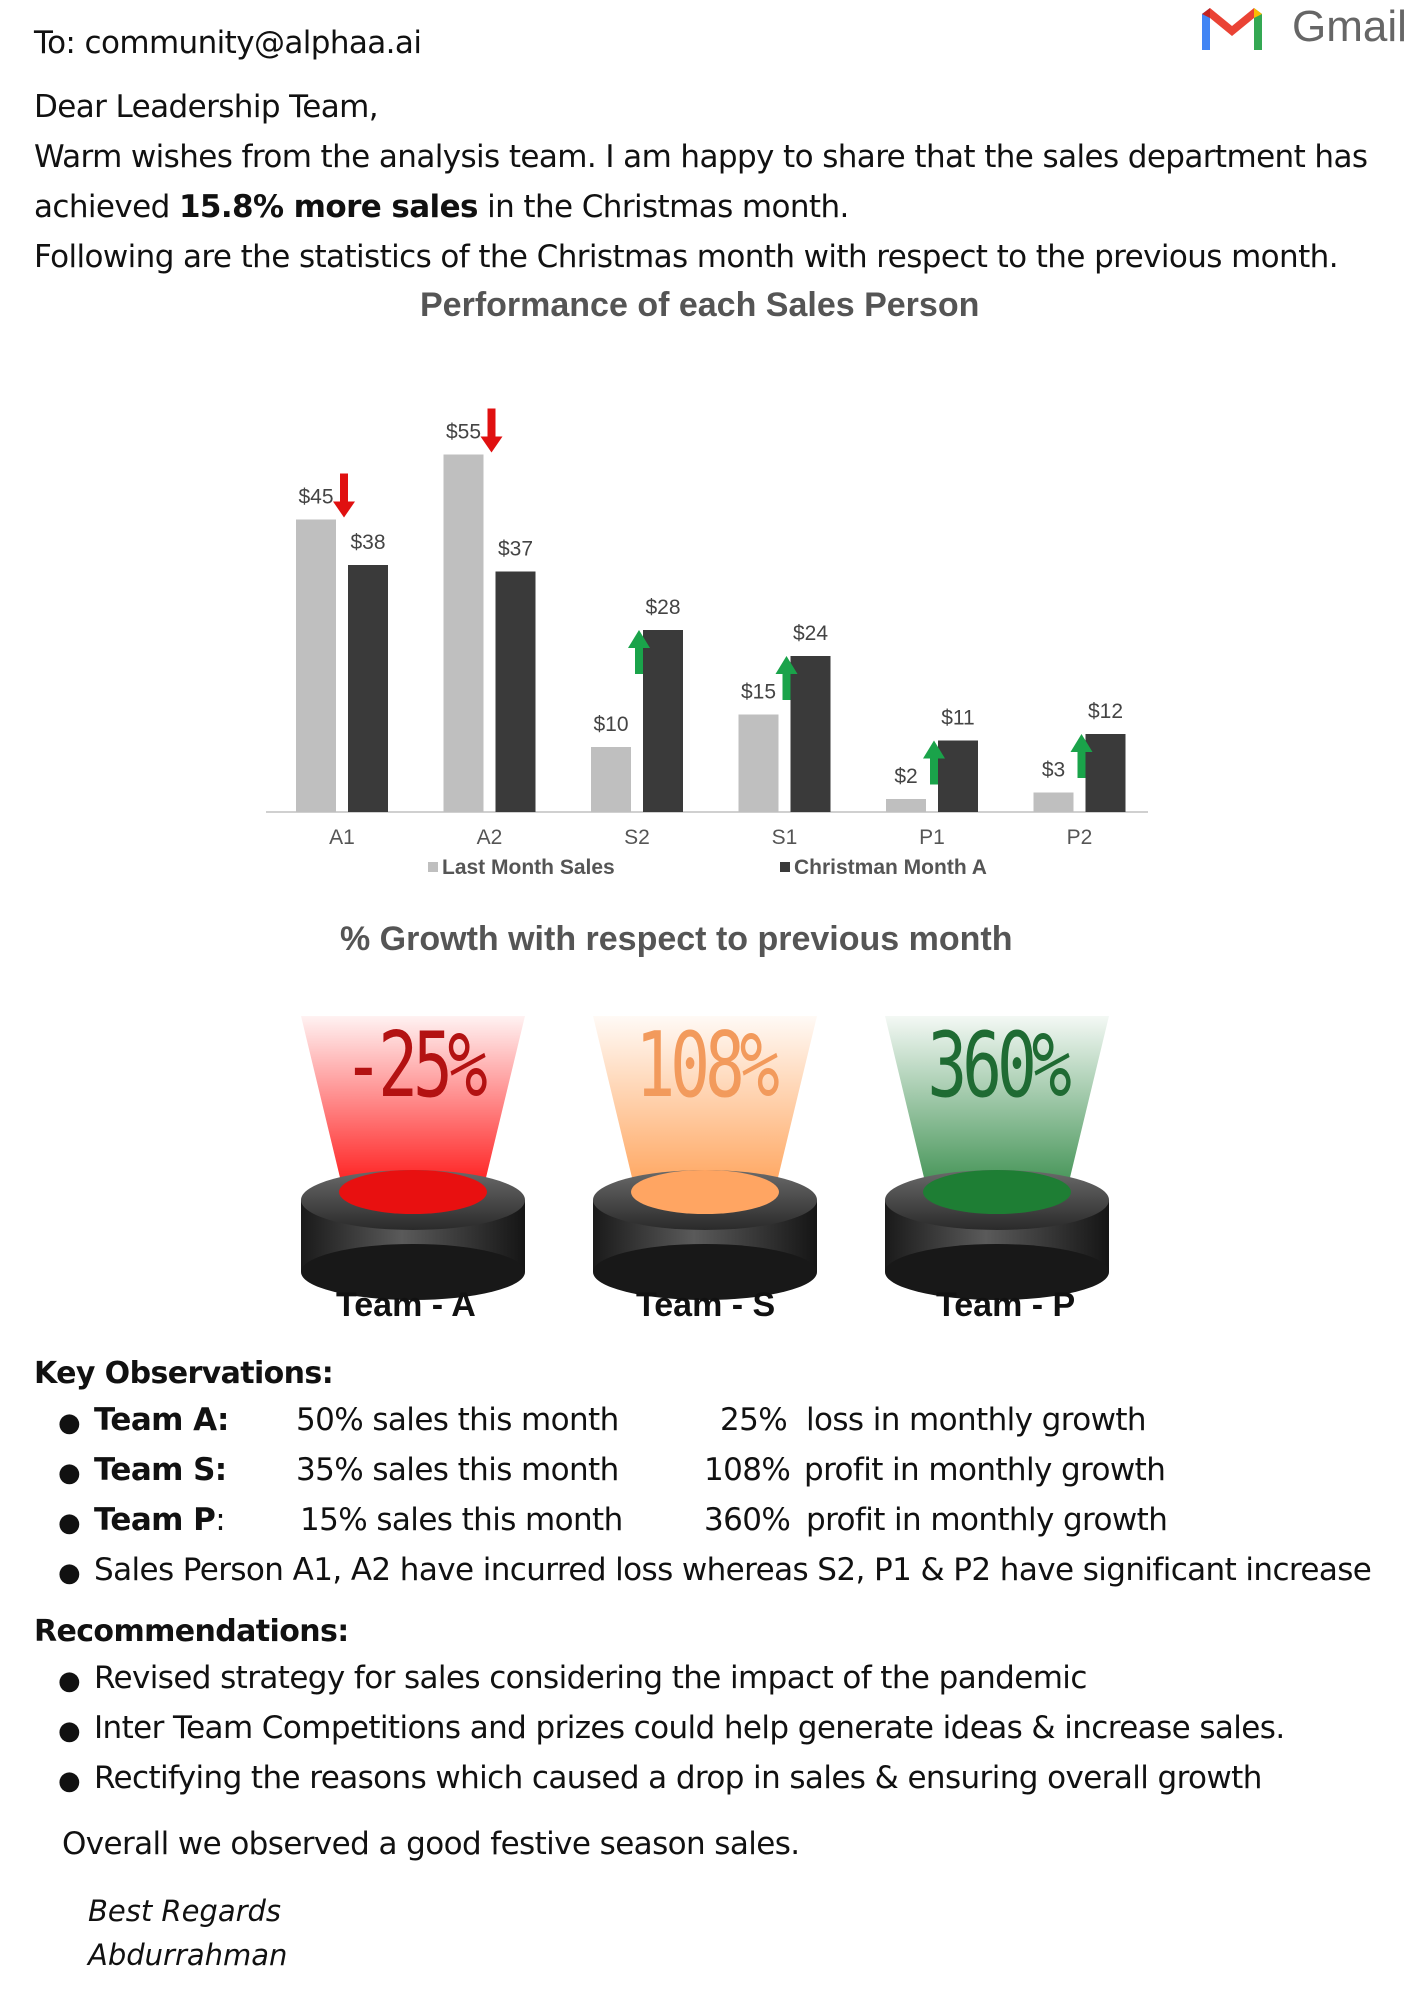  Describe the element at coordinates (155, 1520) in the screenshot. I see `obs-team-p: Team P` at that location.